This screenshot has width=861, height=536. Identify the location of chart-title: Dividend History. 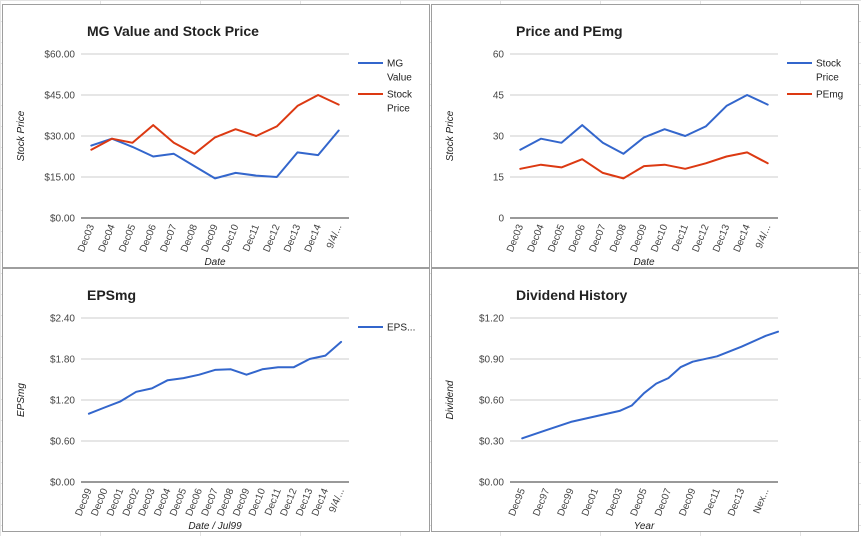
(571, 295).